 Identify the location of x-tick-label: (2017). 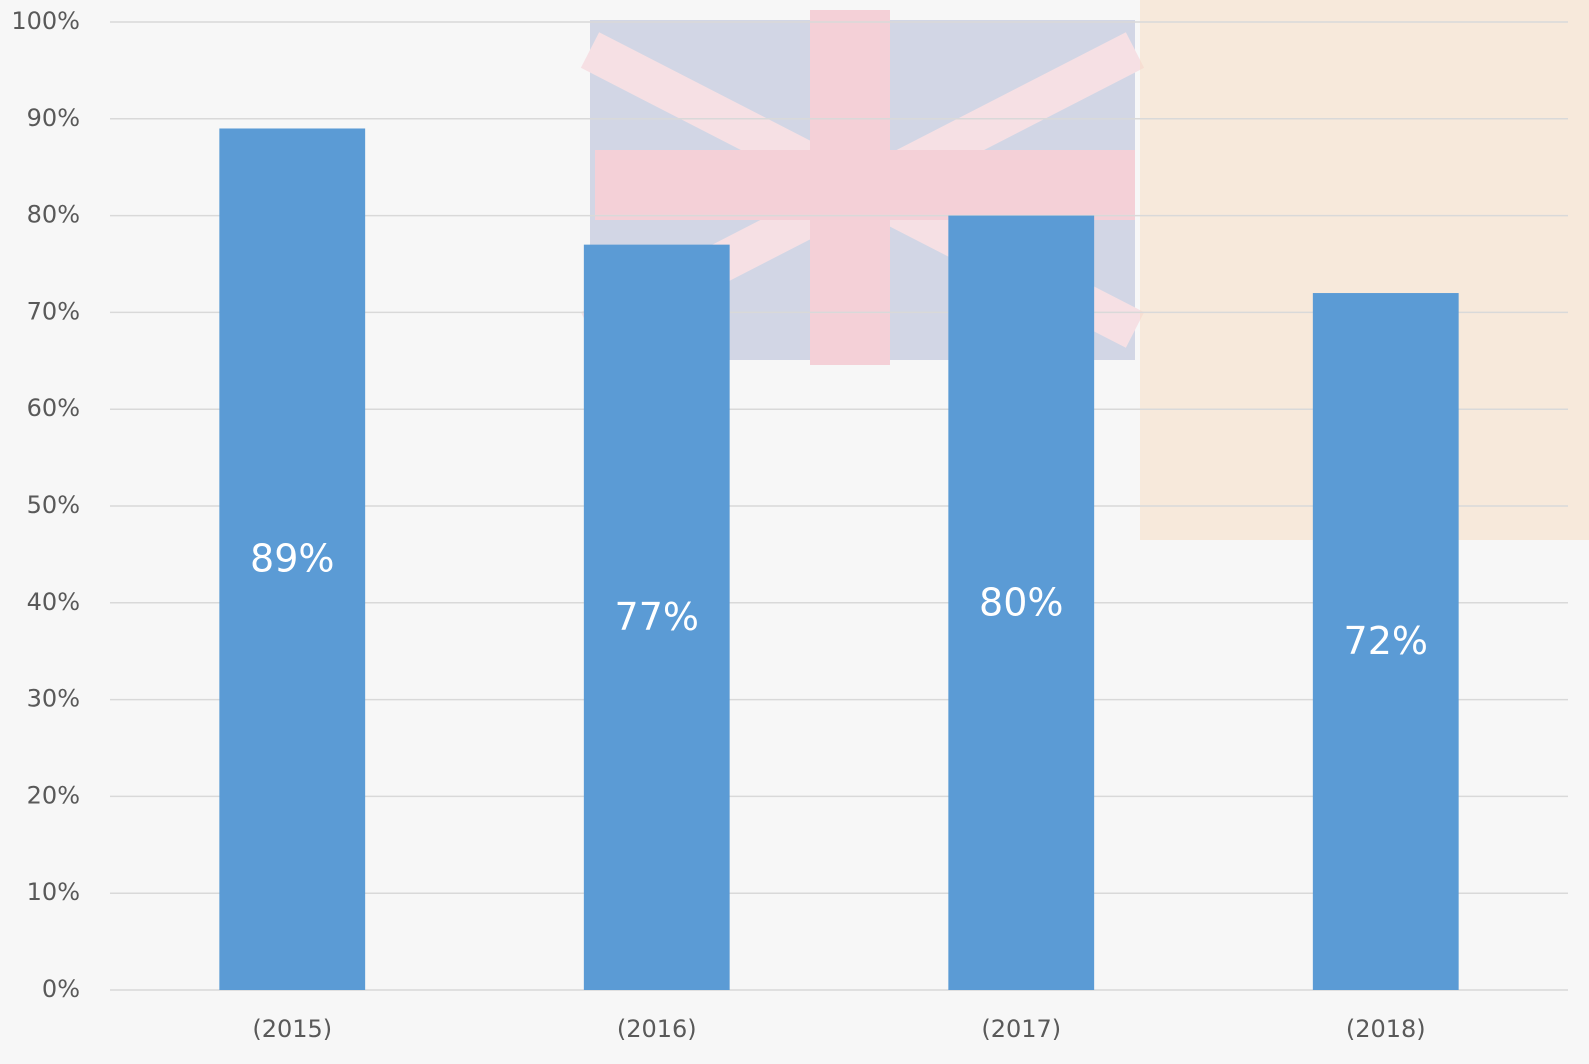
(1021, 1029).